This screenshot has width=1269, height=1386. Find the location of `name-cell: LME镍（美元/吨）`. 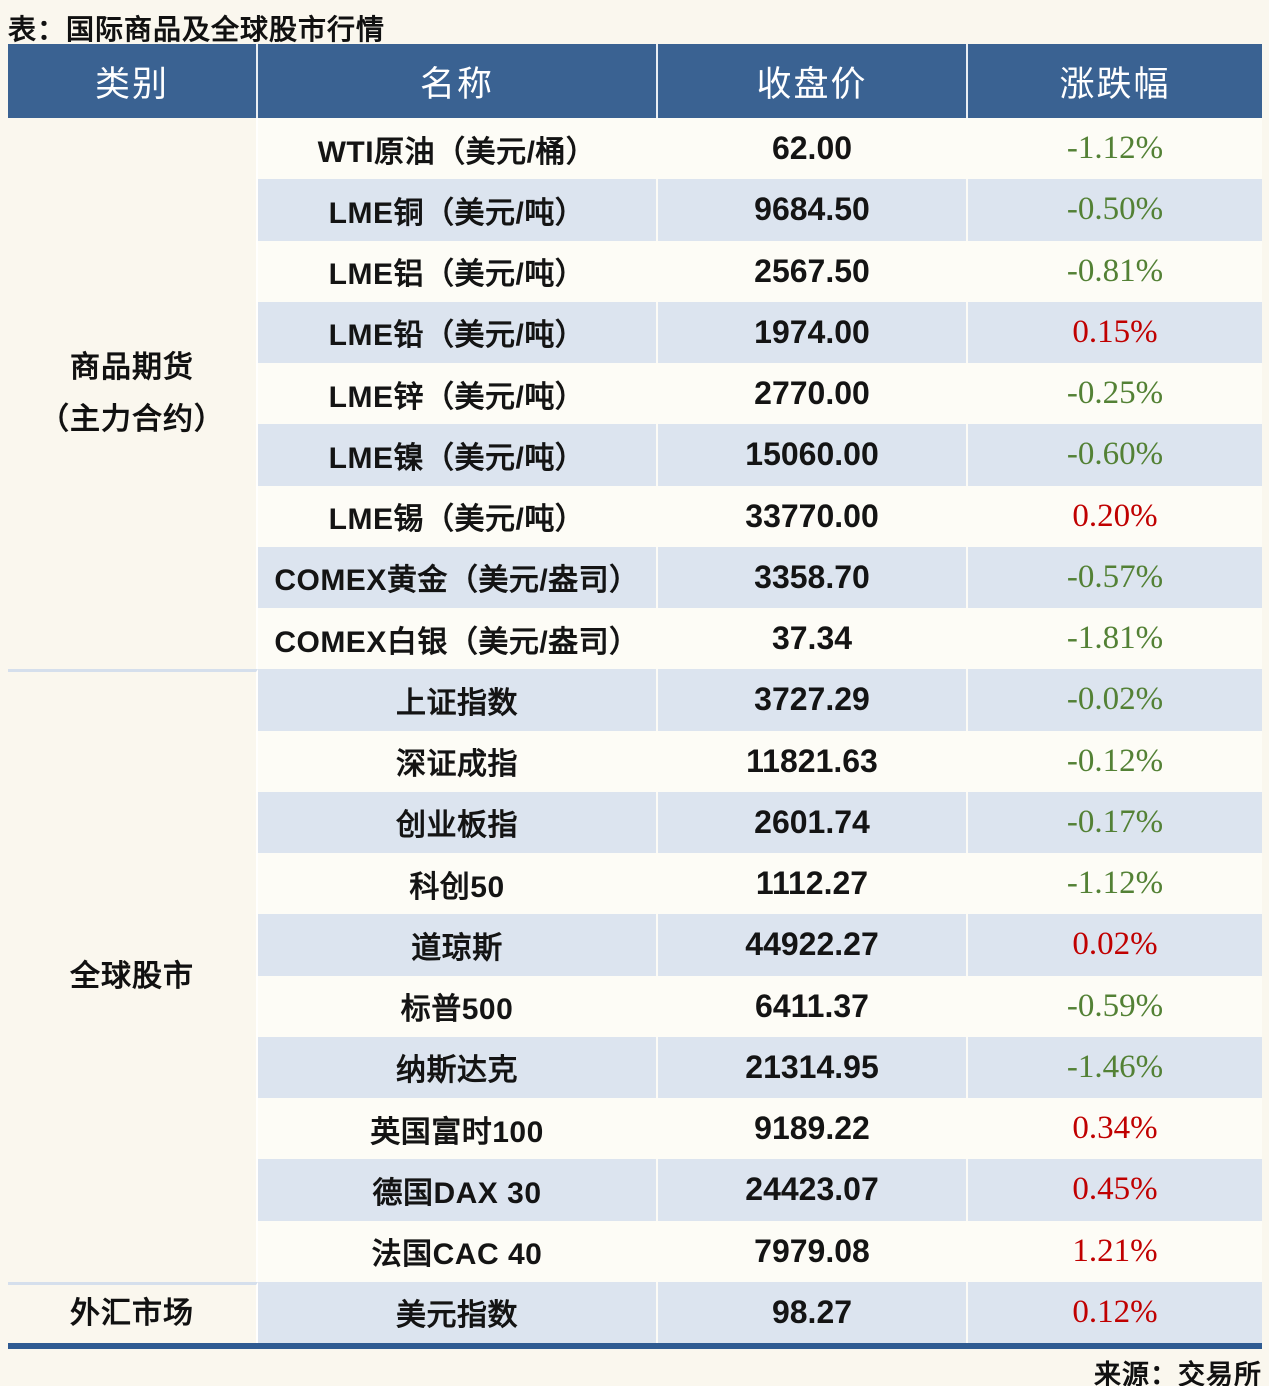

name-cell: LME镍（美元/吨） is located at coordinates (458, 455).